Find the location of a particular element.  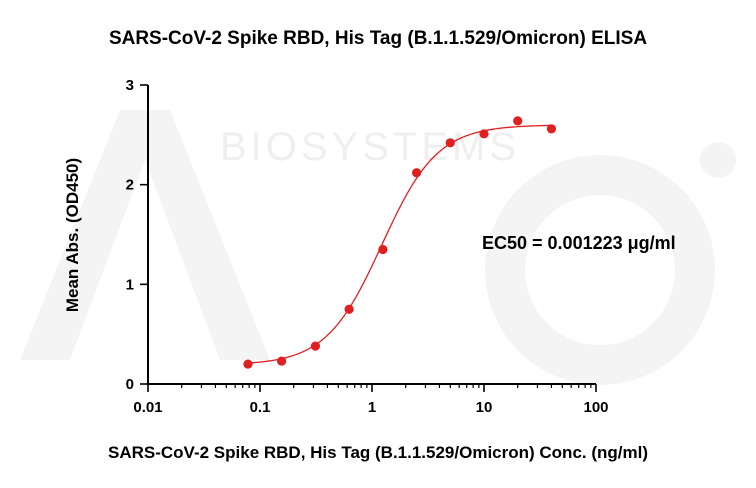

y-tick-label: 0 is located at coordinates (130, 384).